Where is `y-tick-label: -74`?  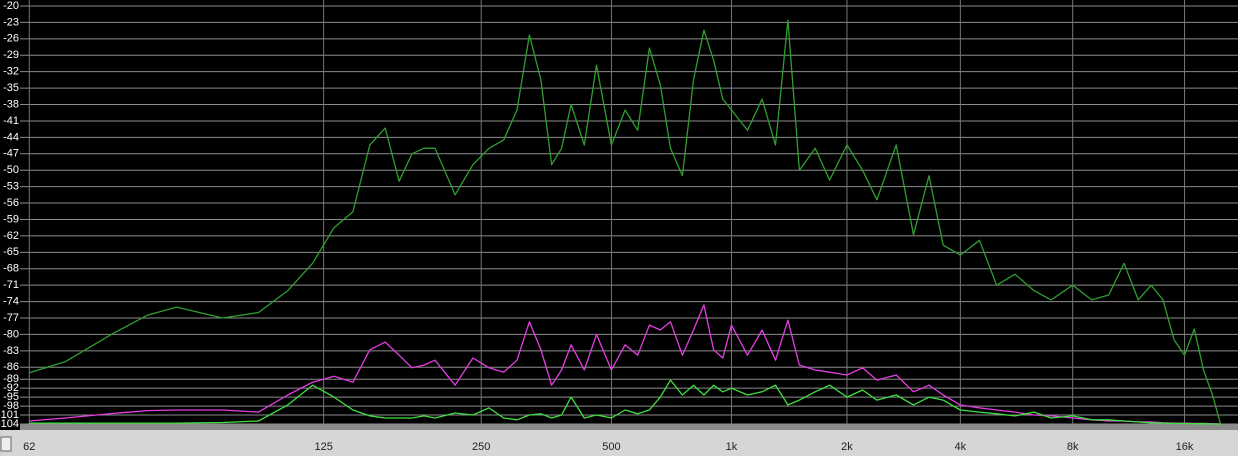 y-tick-label: -74 is located at coordinates (11, 301).